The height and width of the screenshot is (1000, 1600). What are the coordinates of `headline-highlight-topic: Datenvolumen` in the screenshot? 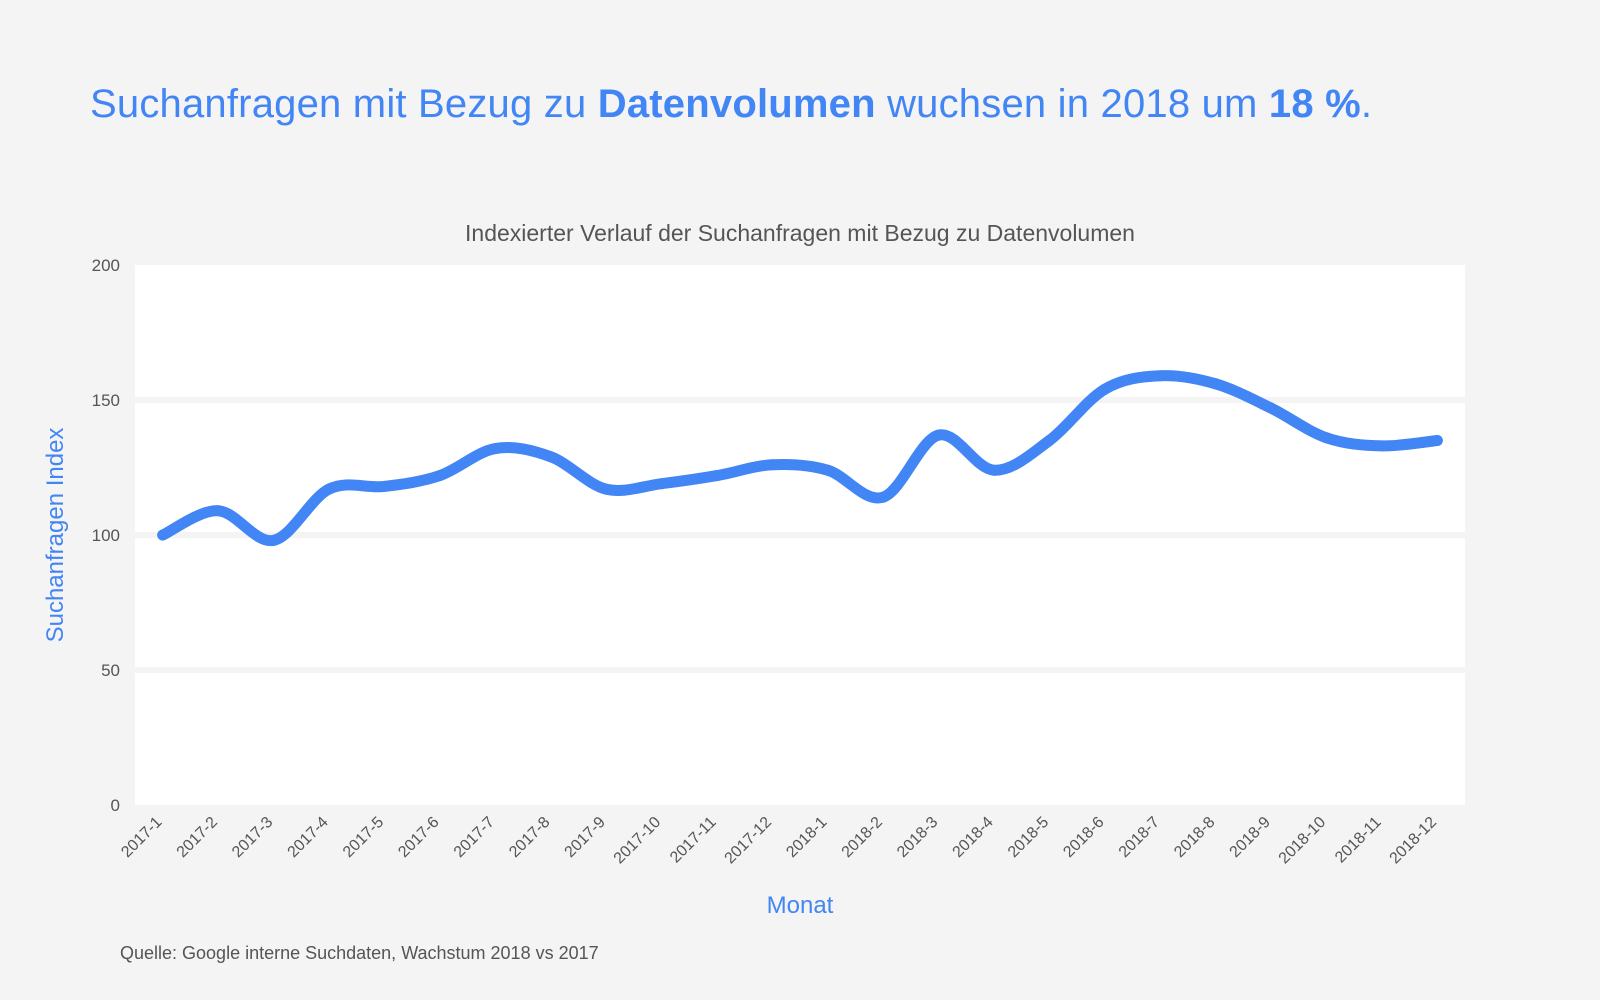 It's located at (736, 104).